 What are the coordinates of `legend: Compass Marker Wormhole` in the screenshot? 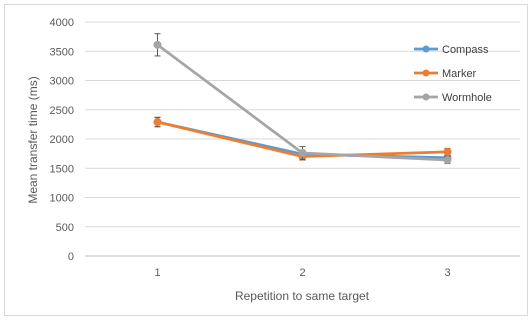 It's located at (453, 74).